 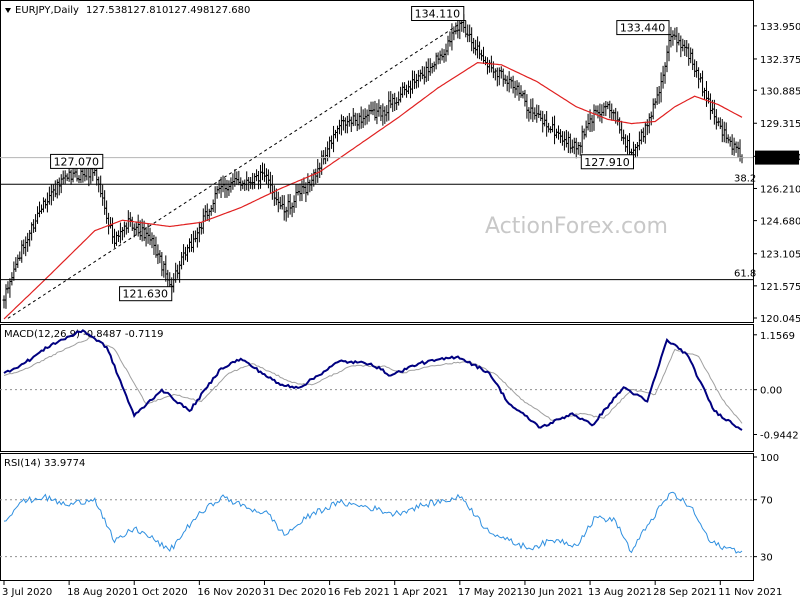 I want to click on price-callout-label: 121.630, so click(x=146, y=294).